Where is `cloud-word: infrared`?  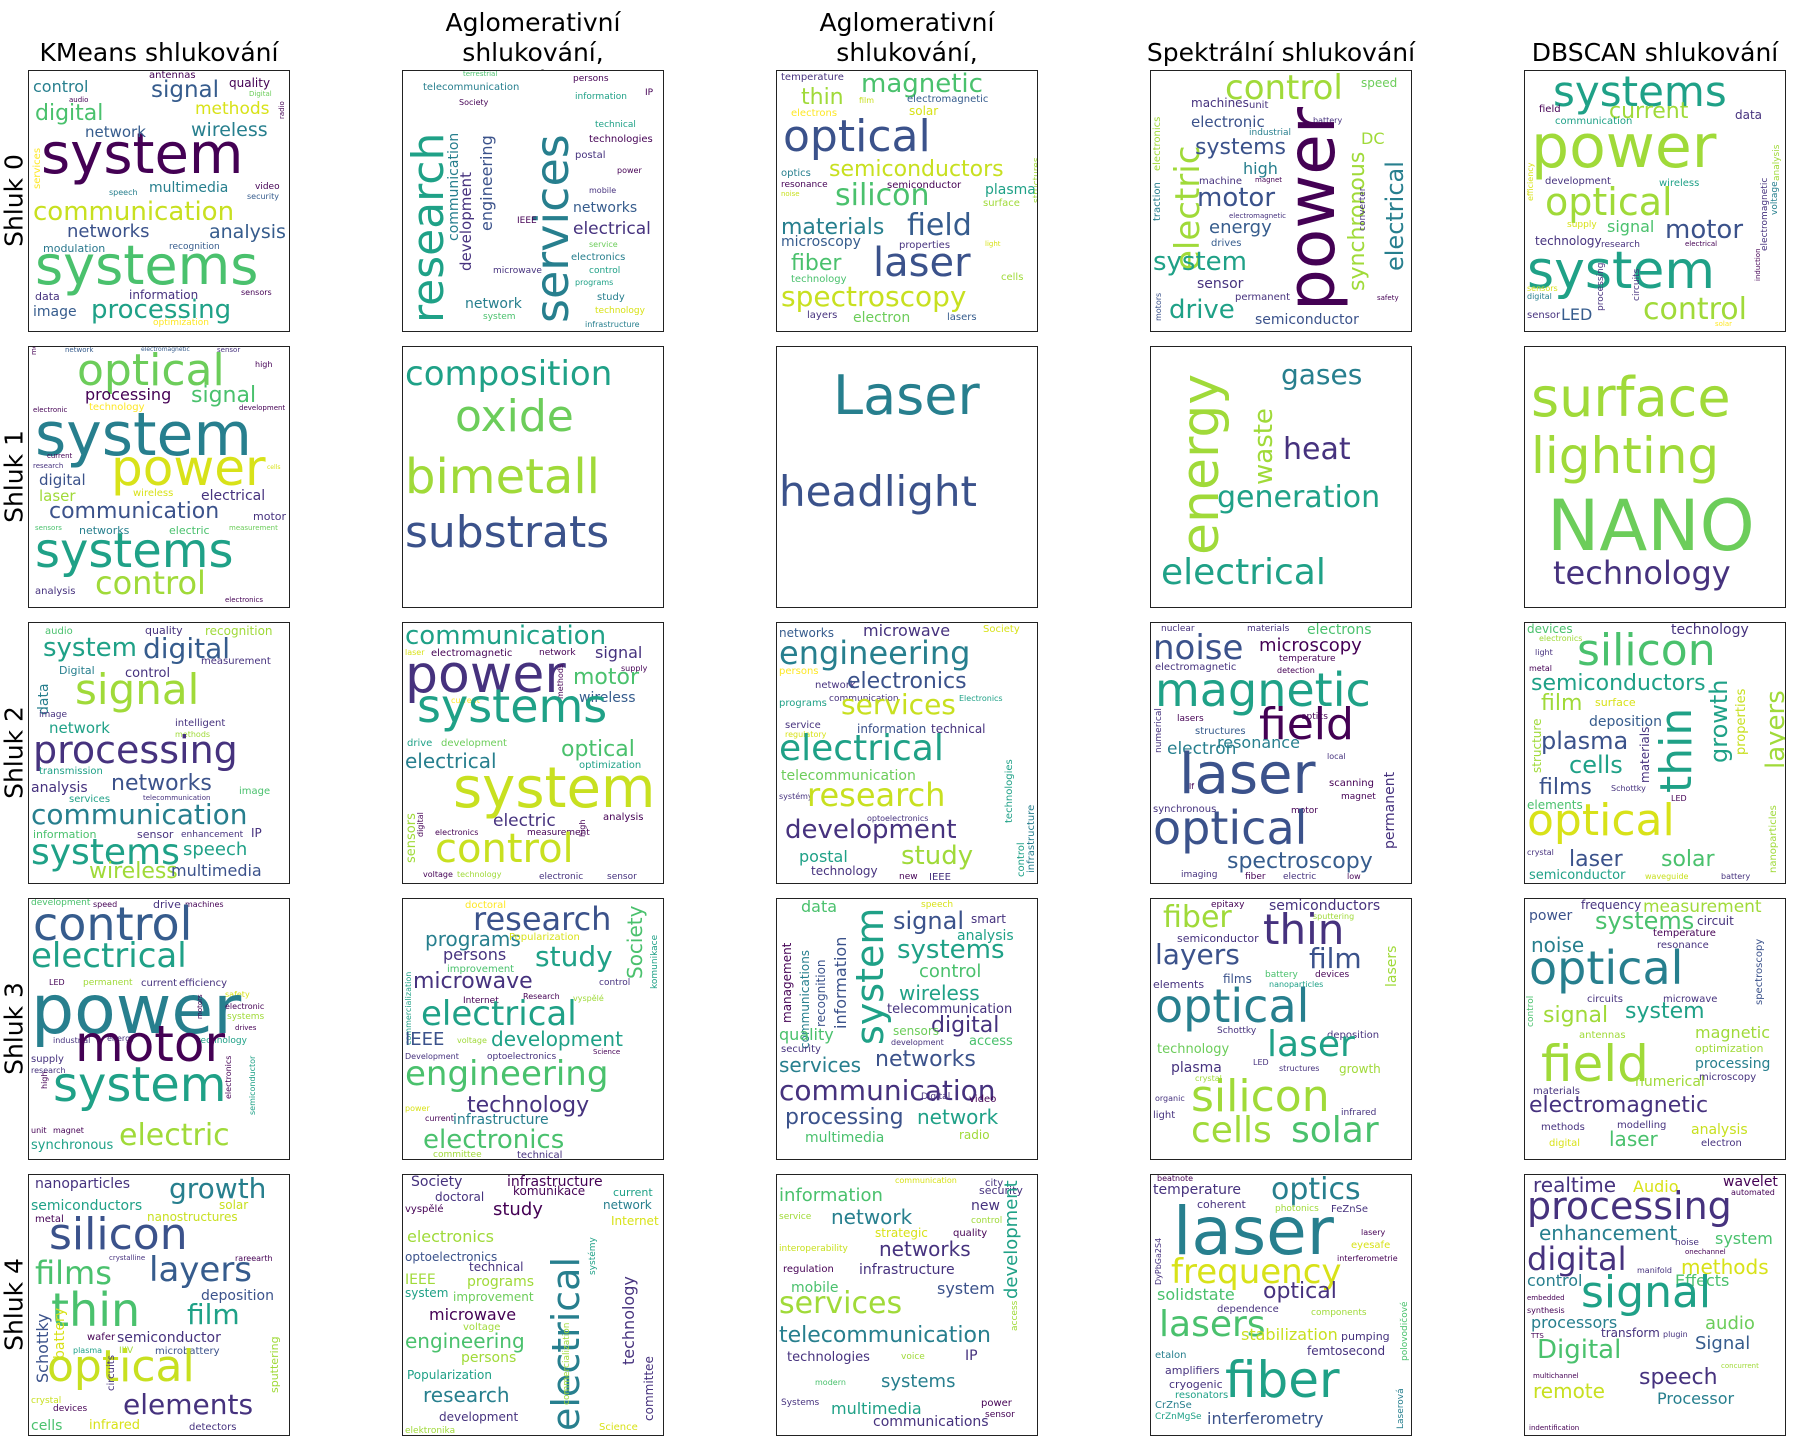 cloud-word: infrared is located at coordinates (115, 1425).